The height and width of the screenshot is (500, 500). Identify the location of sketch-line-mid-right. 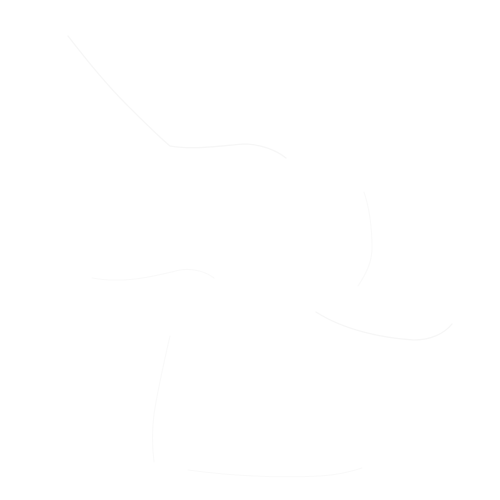
(365, 239).